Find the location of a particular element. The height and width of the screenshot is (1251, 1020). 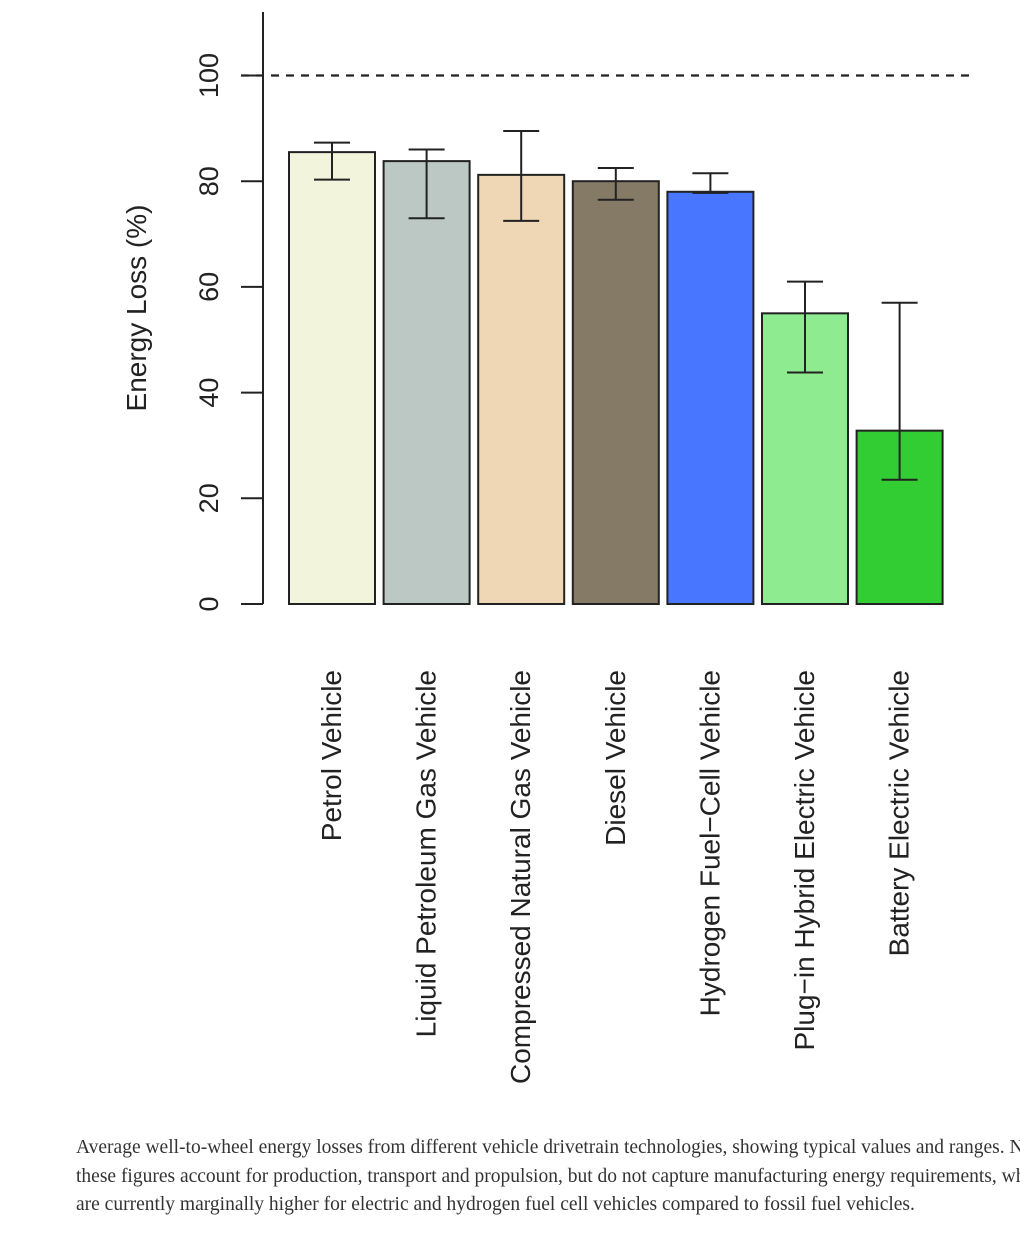

y-axis-label: Energy Loss (%) is located at coordinates (136, 308).